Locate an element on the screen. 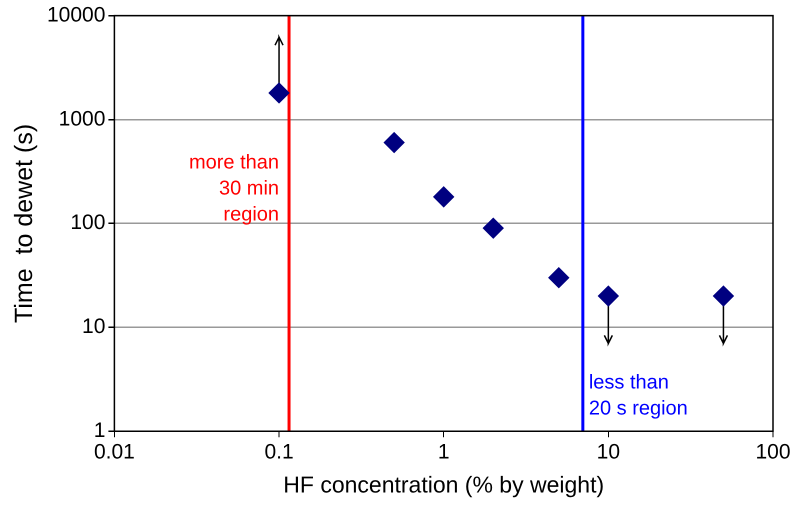 Image resolution: width=801 pixels, height=508 pixels. y-tick-label: 1000 is located at coordinates (82, 118).